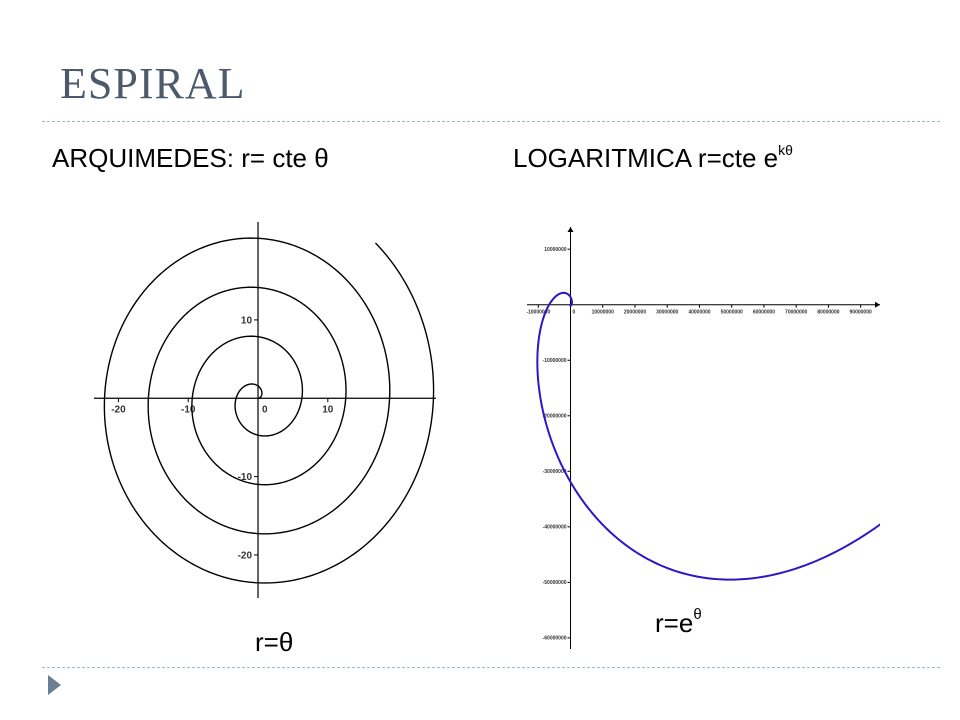  I want to click on logarithmic-heading-text: LOGARITMICA r=cte e, so click(646, 158).